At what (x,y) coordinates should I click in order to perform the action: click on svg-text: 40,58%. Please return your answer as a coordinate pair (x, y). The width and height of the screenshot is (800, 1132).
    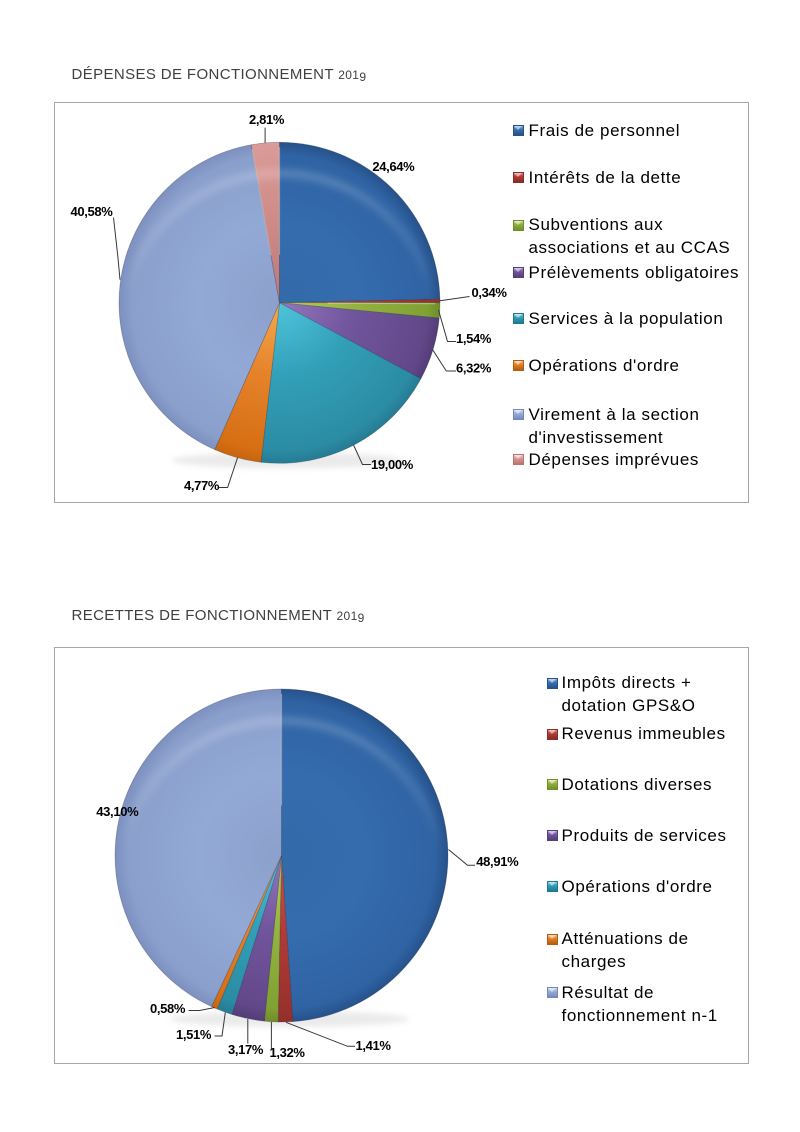
    Looking at the image, I should click on (92, 211).